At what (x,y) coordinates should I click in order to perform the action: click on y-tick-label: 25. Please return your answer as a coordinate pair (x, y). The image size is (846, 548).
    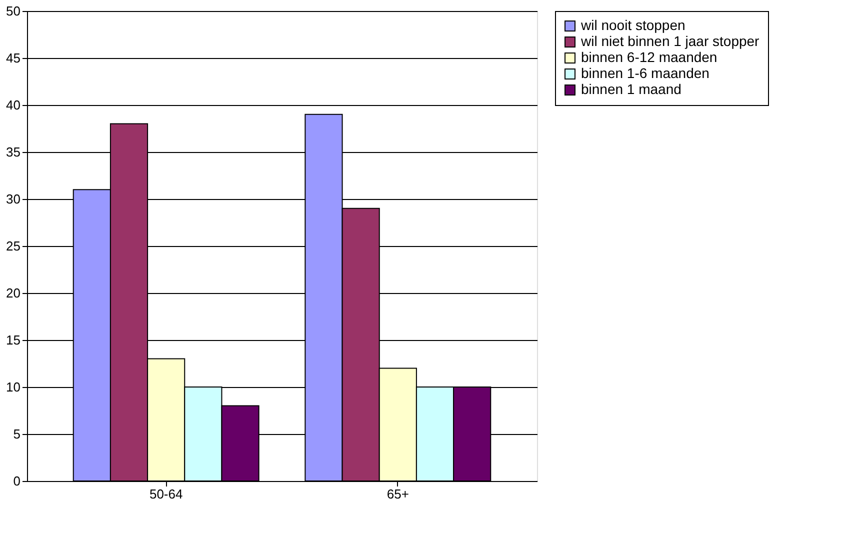
    Looking at the image, I should click on (13, 246).